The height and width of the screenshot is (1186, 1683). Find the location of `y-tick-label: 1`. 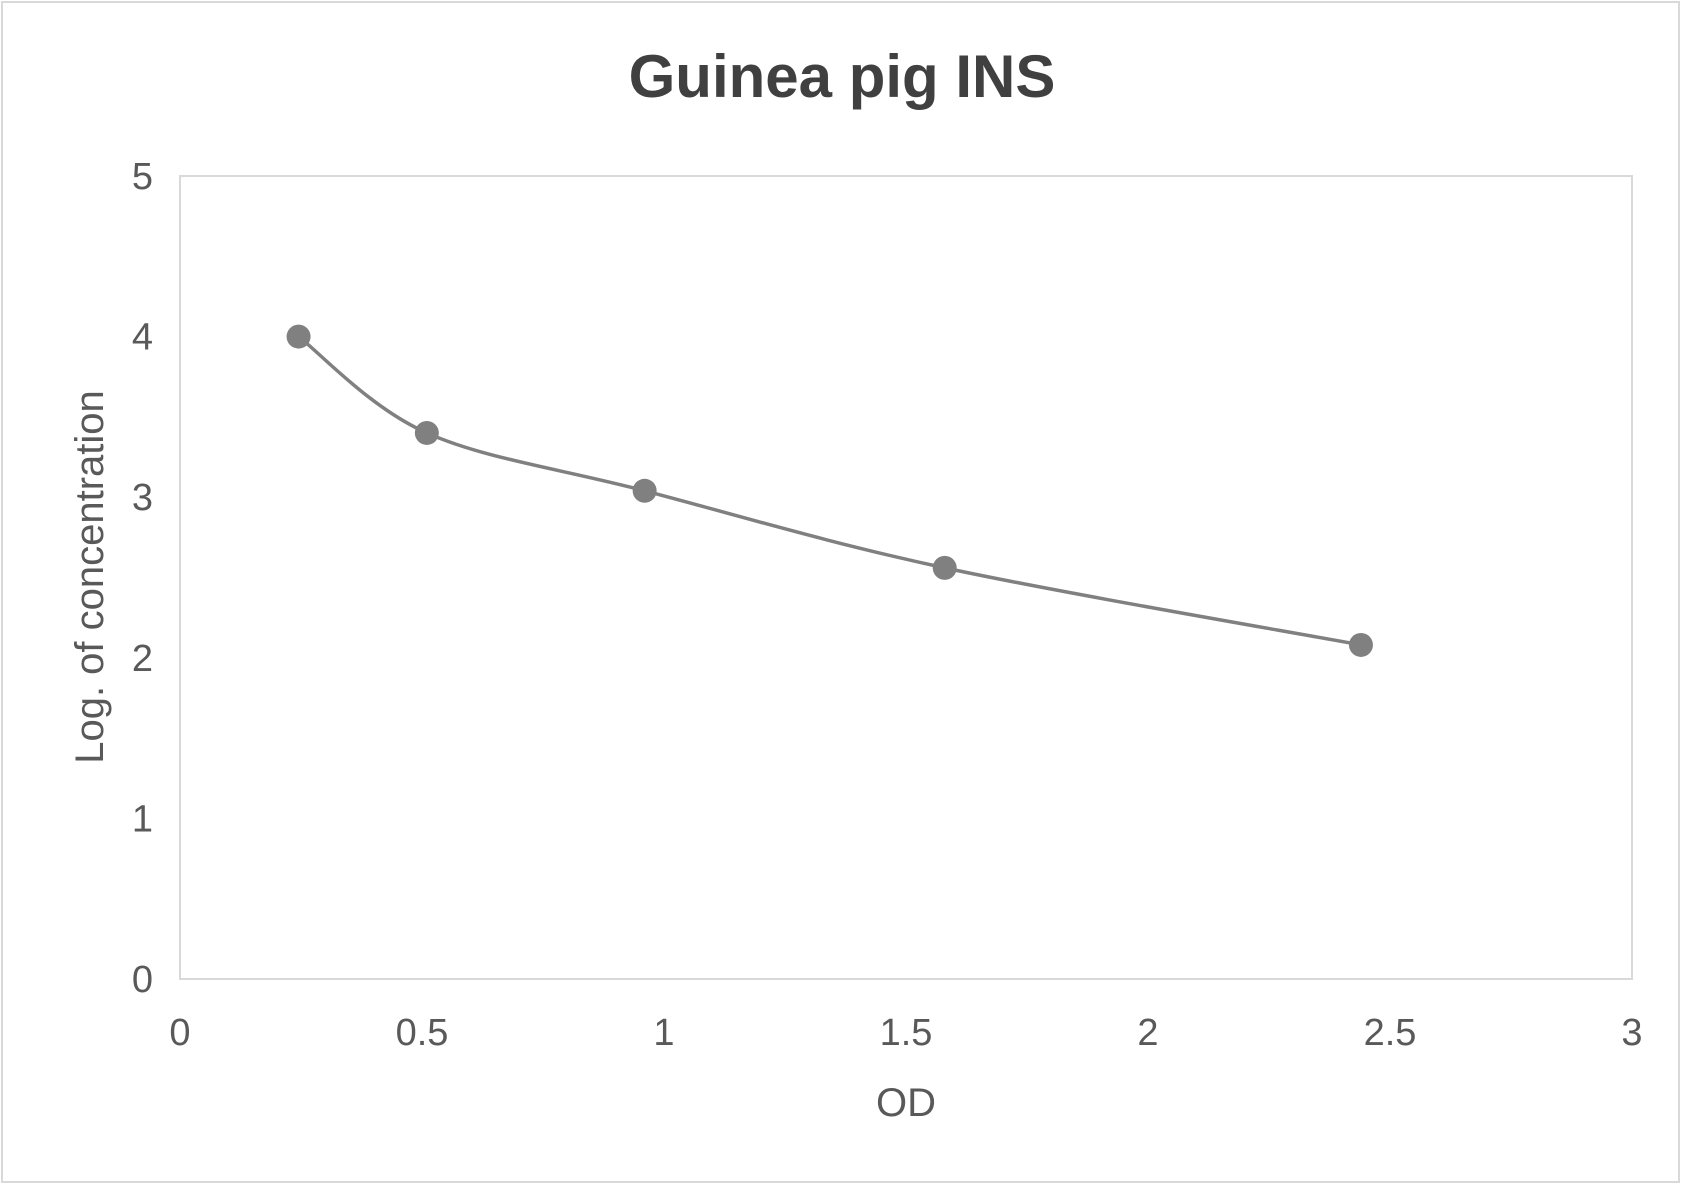

y-tick-label: 1 is located at coordinates (142, 819).